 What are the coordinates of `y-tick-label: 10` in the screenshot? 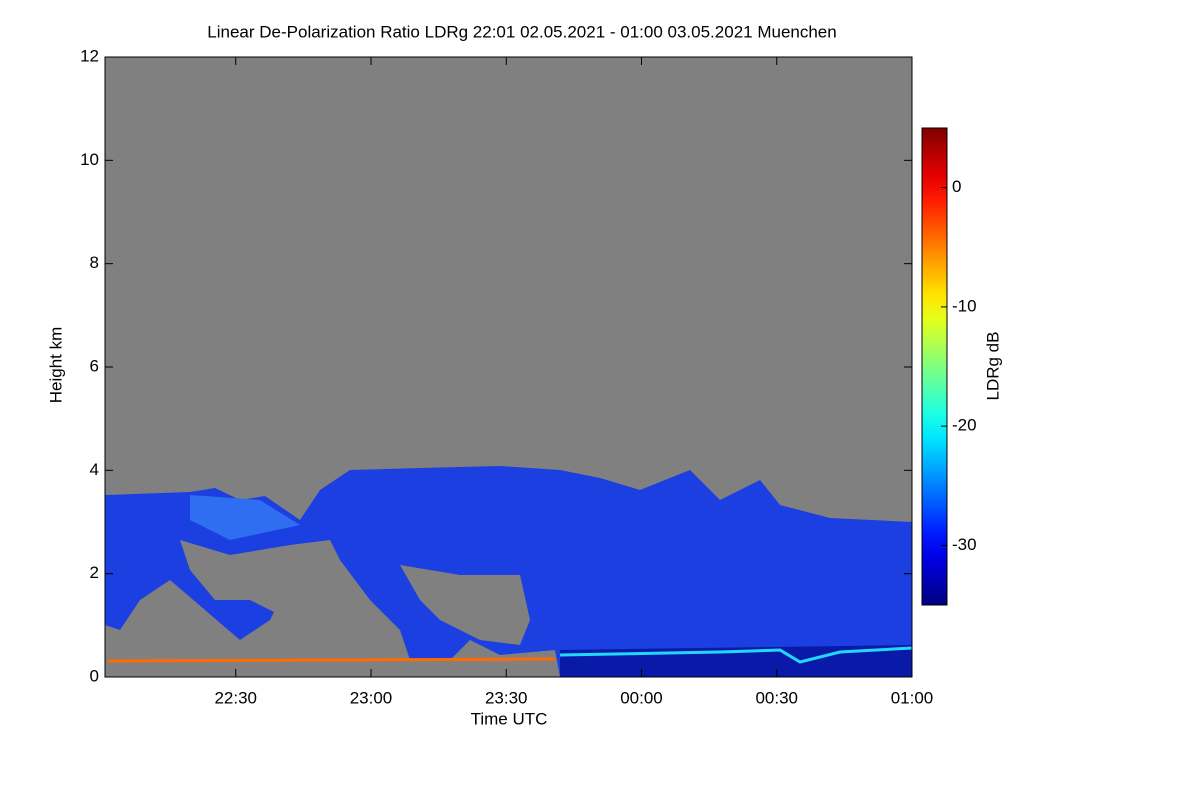 It's located at (89, 159).